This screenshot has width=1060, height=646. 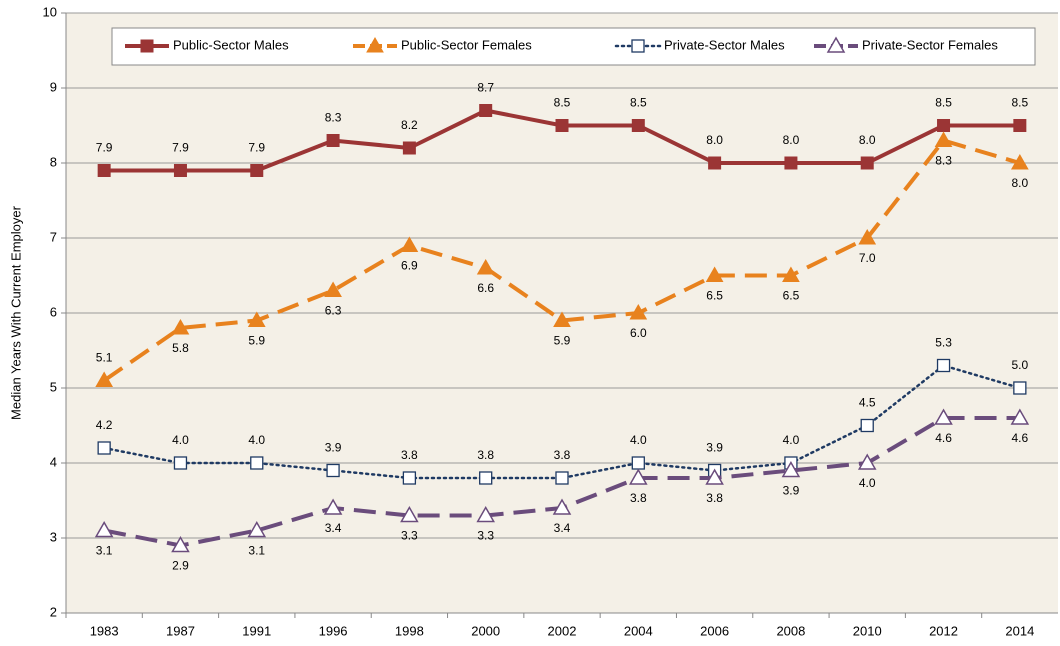 What do you see at coordinates (485, 630) in the screenshot?
I see `x-tick-label: 2000` at bounding box center [485, 630].